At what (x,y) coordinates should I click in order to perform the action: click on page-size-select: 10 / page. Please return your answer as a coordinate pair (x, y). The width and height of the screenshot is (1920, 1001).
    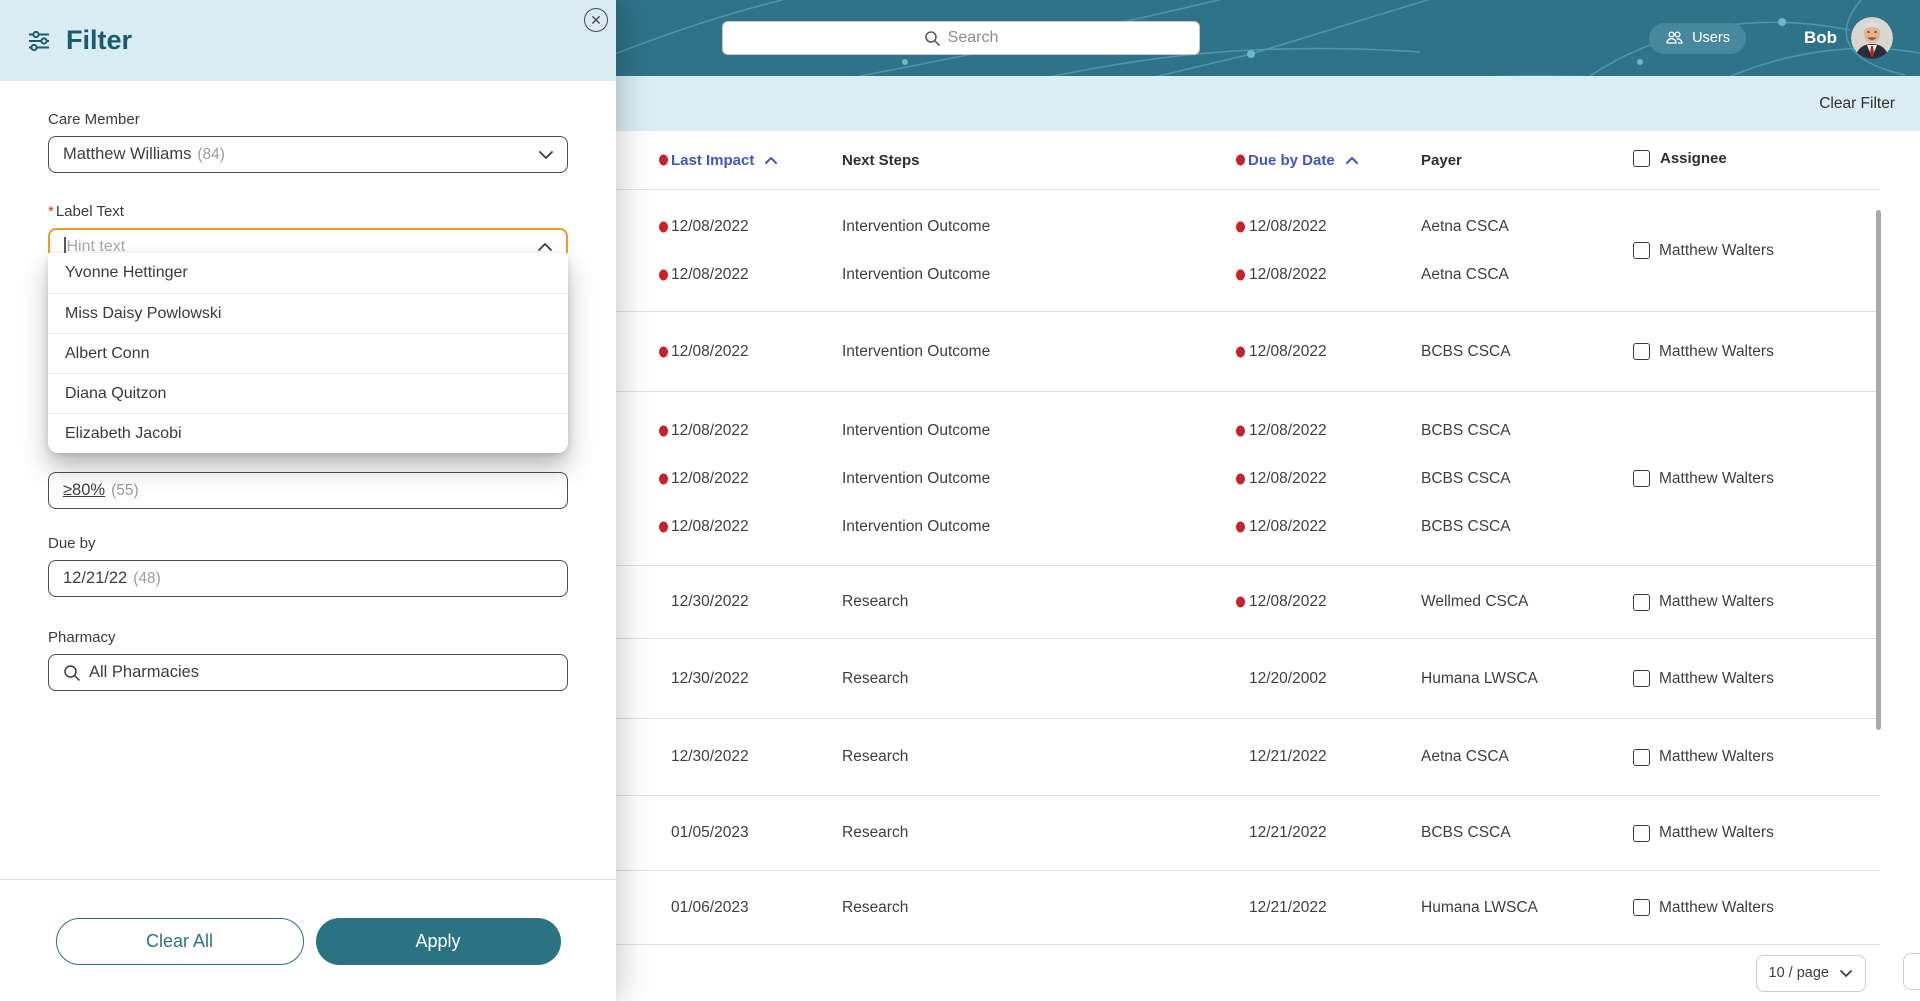
    Looking at the image, I should click on (1810, 973).